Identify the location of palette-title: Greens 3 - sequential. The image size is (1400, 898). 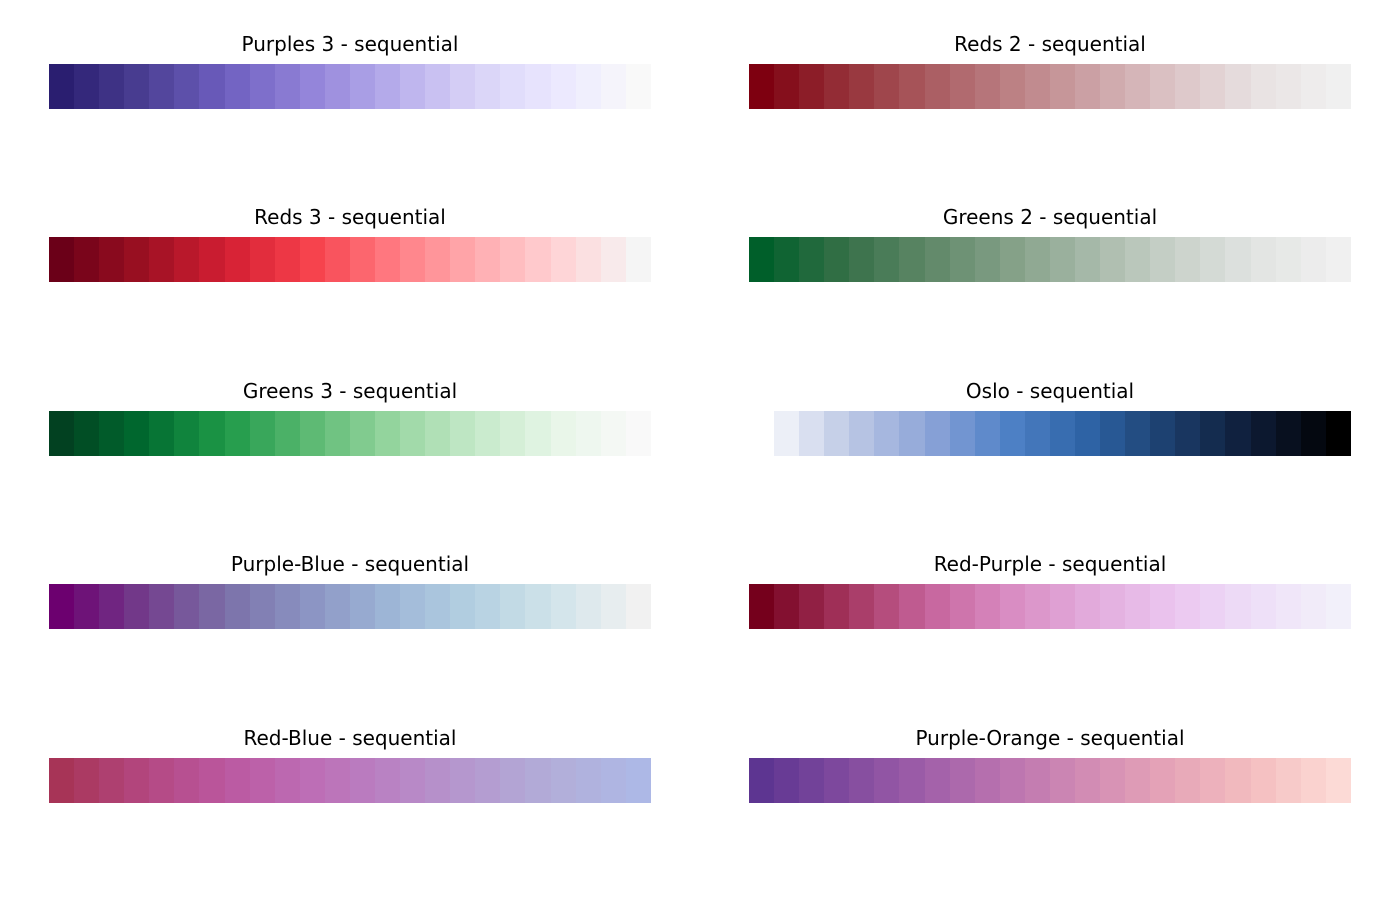
(350, 390).